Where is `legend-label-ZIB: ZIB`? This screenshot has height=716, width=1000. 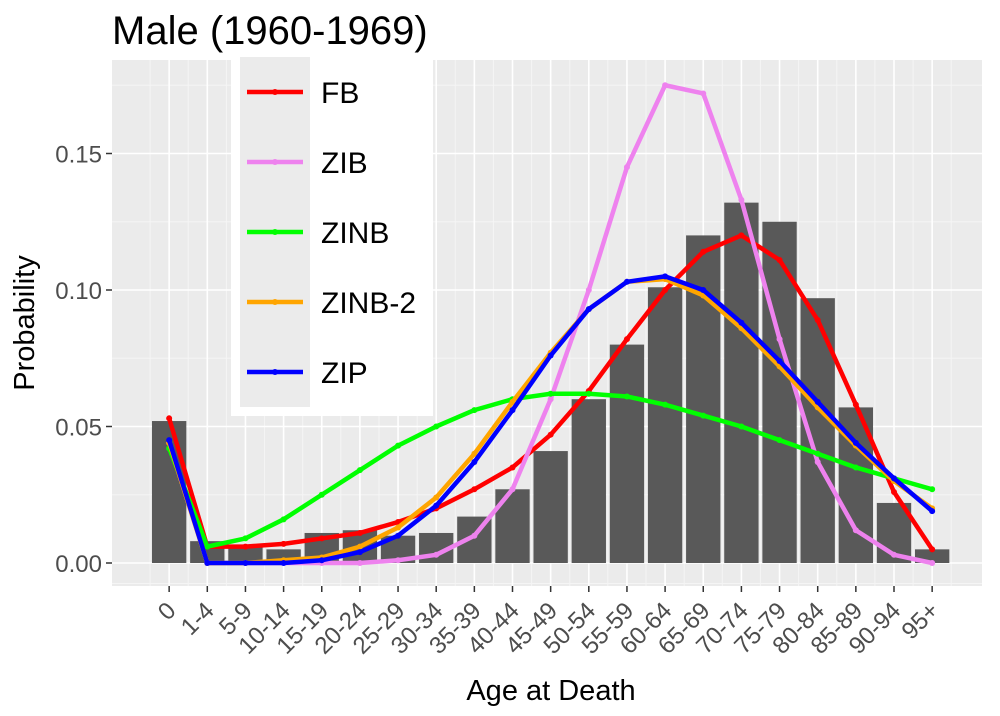 legend-label-ZIB: ZIB is located at coordinates (344, 163).